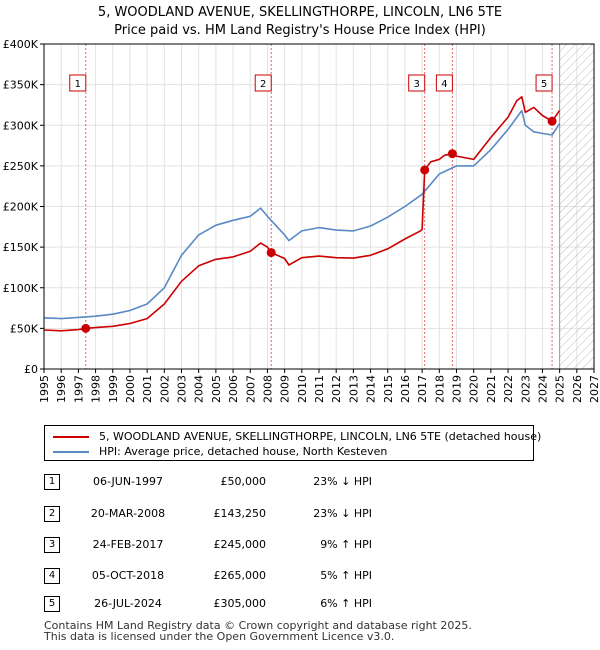  I want to click on x-tick-label: 2004, so click(199, 389).